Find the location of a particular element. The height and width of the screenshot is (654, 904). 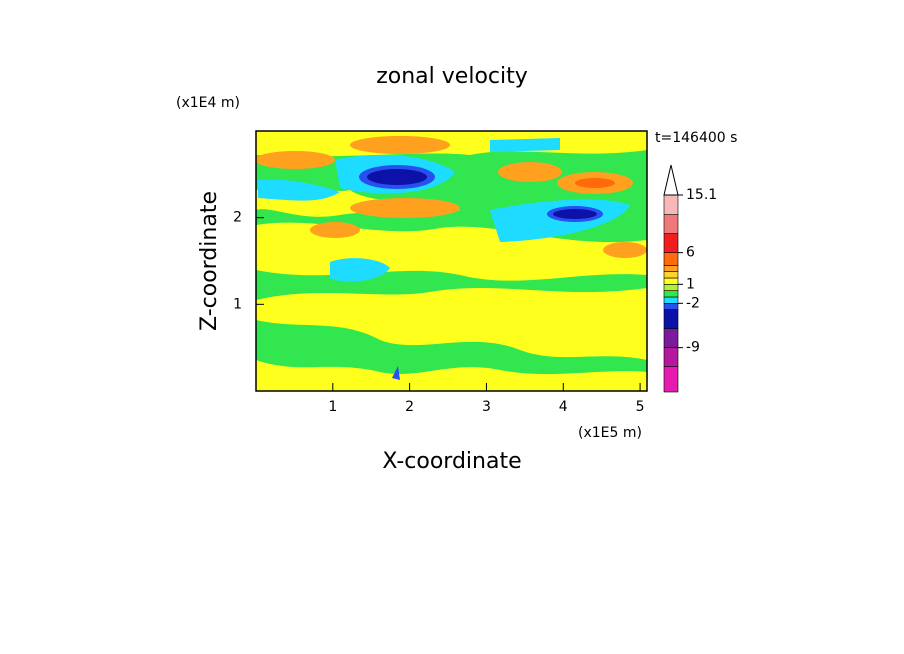

y-tick-label: 1 is located at coordinates (237, 304).